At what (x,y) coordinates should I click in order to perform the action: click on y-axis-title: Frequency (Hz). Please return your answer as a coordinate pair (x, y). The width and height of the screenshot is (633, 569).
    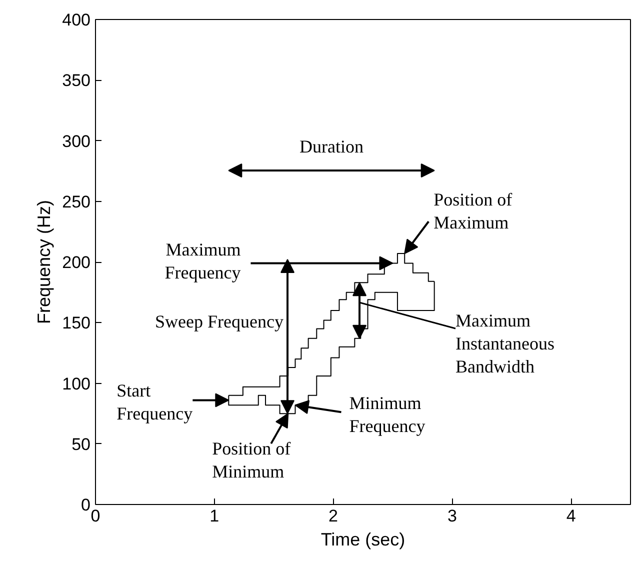
    Looking at the image, I should click on (44, 262).